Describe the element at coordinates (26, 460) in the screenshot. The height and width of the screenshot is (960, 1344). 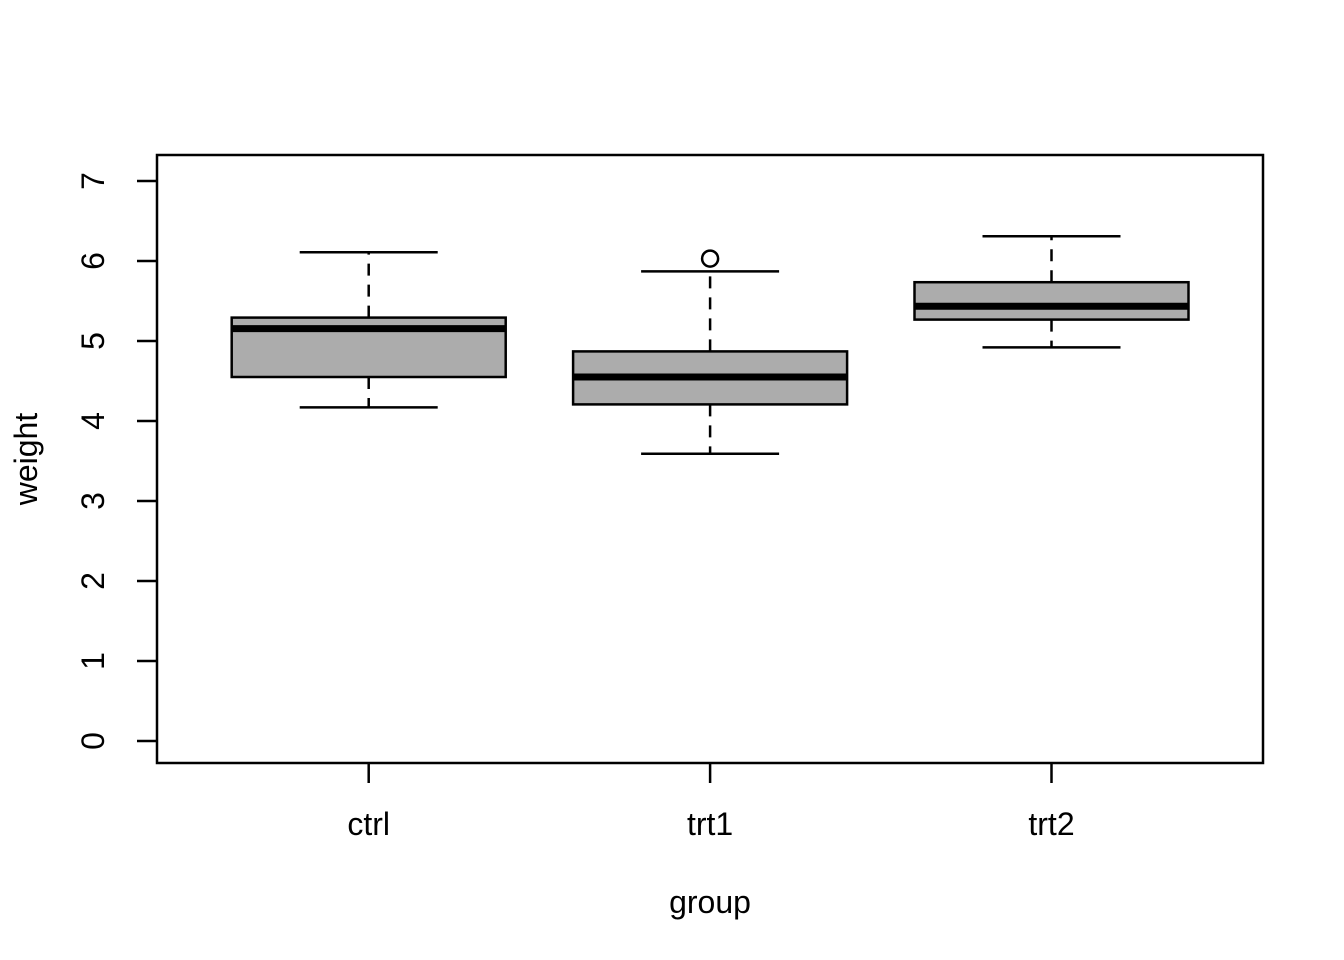
I see `y-axis-title: weight` at that location.